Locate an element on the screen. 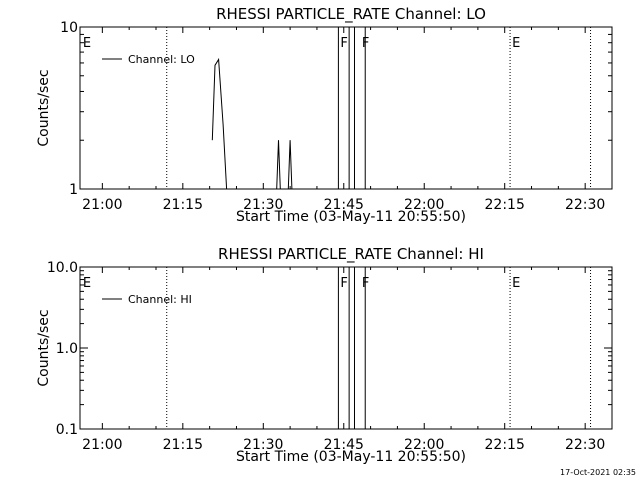  panel1-ylabel: Counts/sec is located at coordinates (44, 107).